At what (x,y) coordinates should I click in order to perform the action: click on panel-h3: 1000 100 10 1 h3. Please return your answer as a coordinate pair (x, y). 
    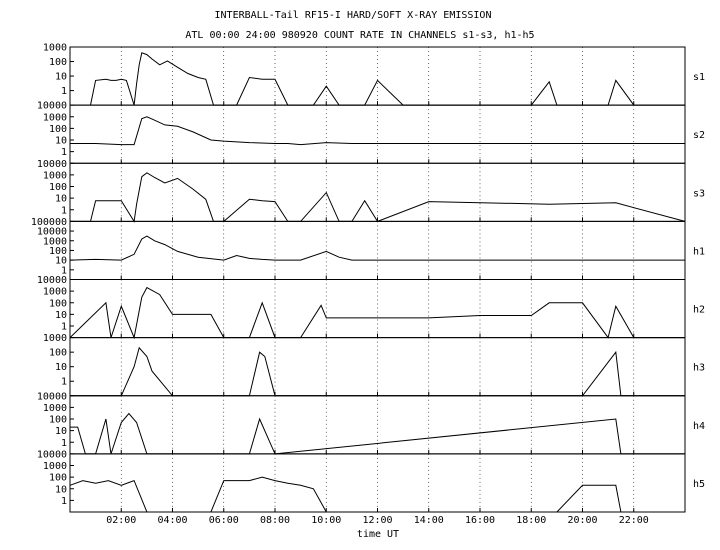
    Looking at the image, I should click on (374, 365).